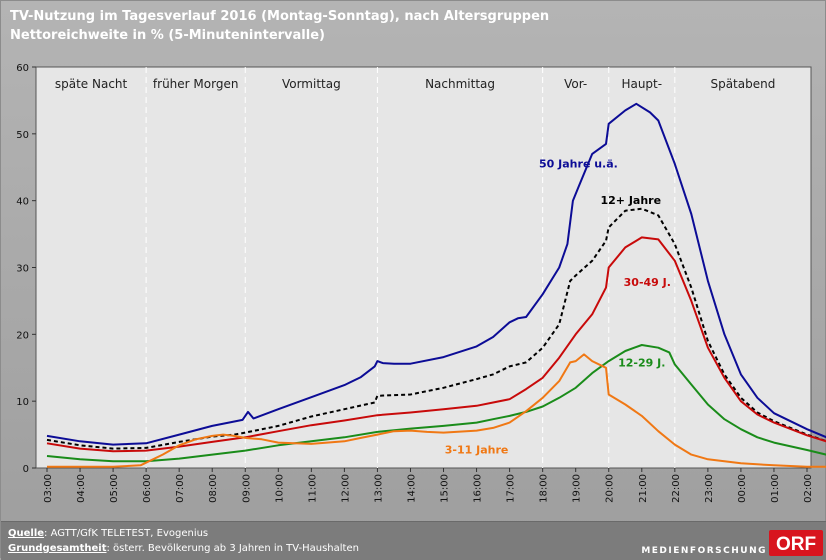 The width and height of the screenshot is (826, 560). What do you see at coordinates (808, 488) in the screenshot?
I see `x-tick-label: 02:00` at bounding box center [808, 488].